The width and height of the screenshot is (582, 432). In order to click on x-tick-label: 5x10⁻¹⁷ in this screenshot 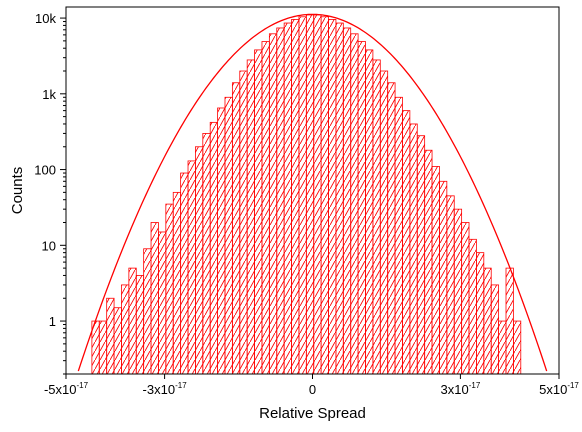, I will do `click(559, 389)`.